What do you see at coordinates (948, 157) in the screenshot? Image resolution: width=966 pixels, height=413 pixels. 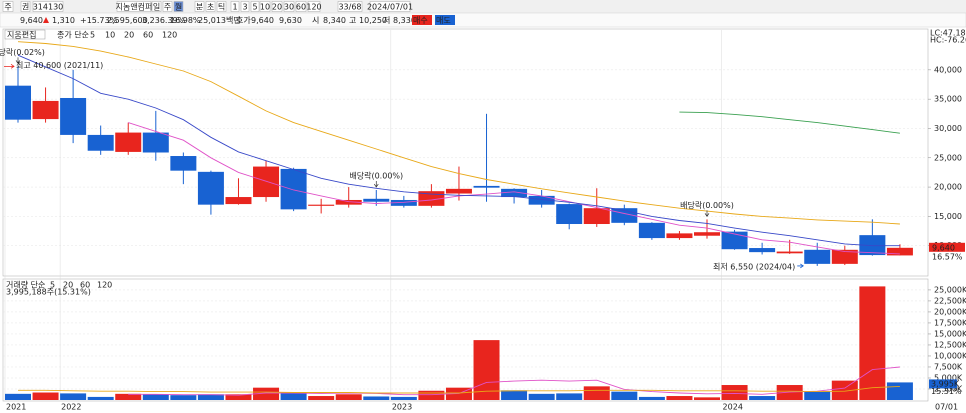 I see `y-tick-label: 25,000` at bounding box center [948, 157].